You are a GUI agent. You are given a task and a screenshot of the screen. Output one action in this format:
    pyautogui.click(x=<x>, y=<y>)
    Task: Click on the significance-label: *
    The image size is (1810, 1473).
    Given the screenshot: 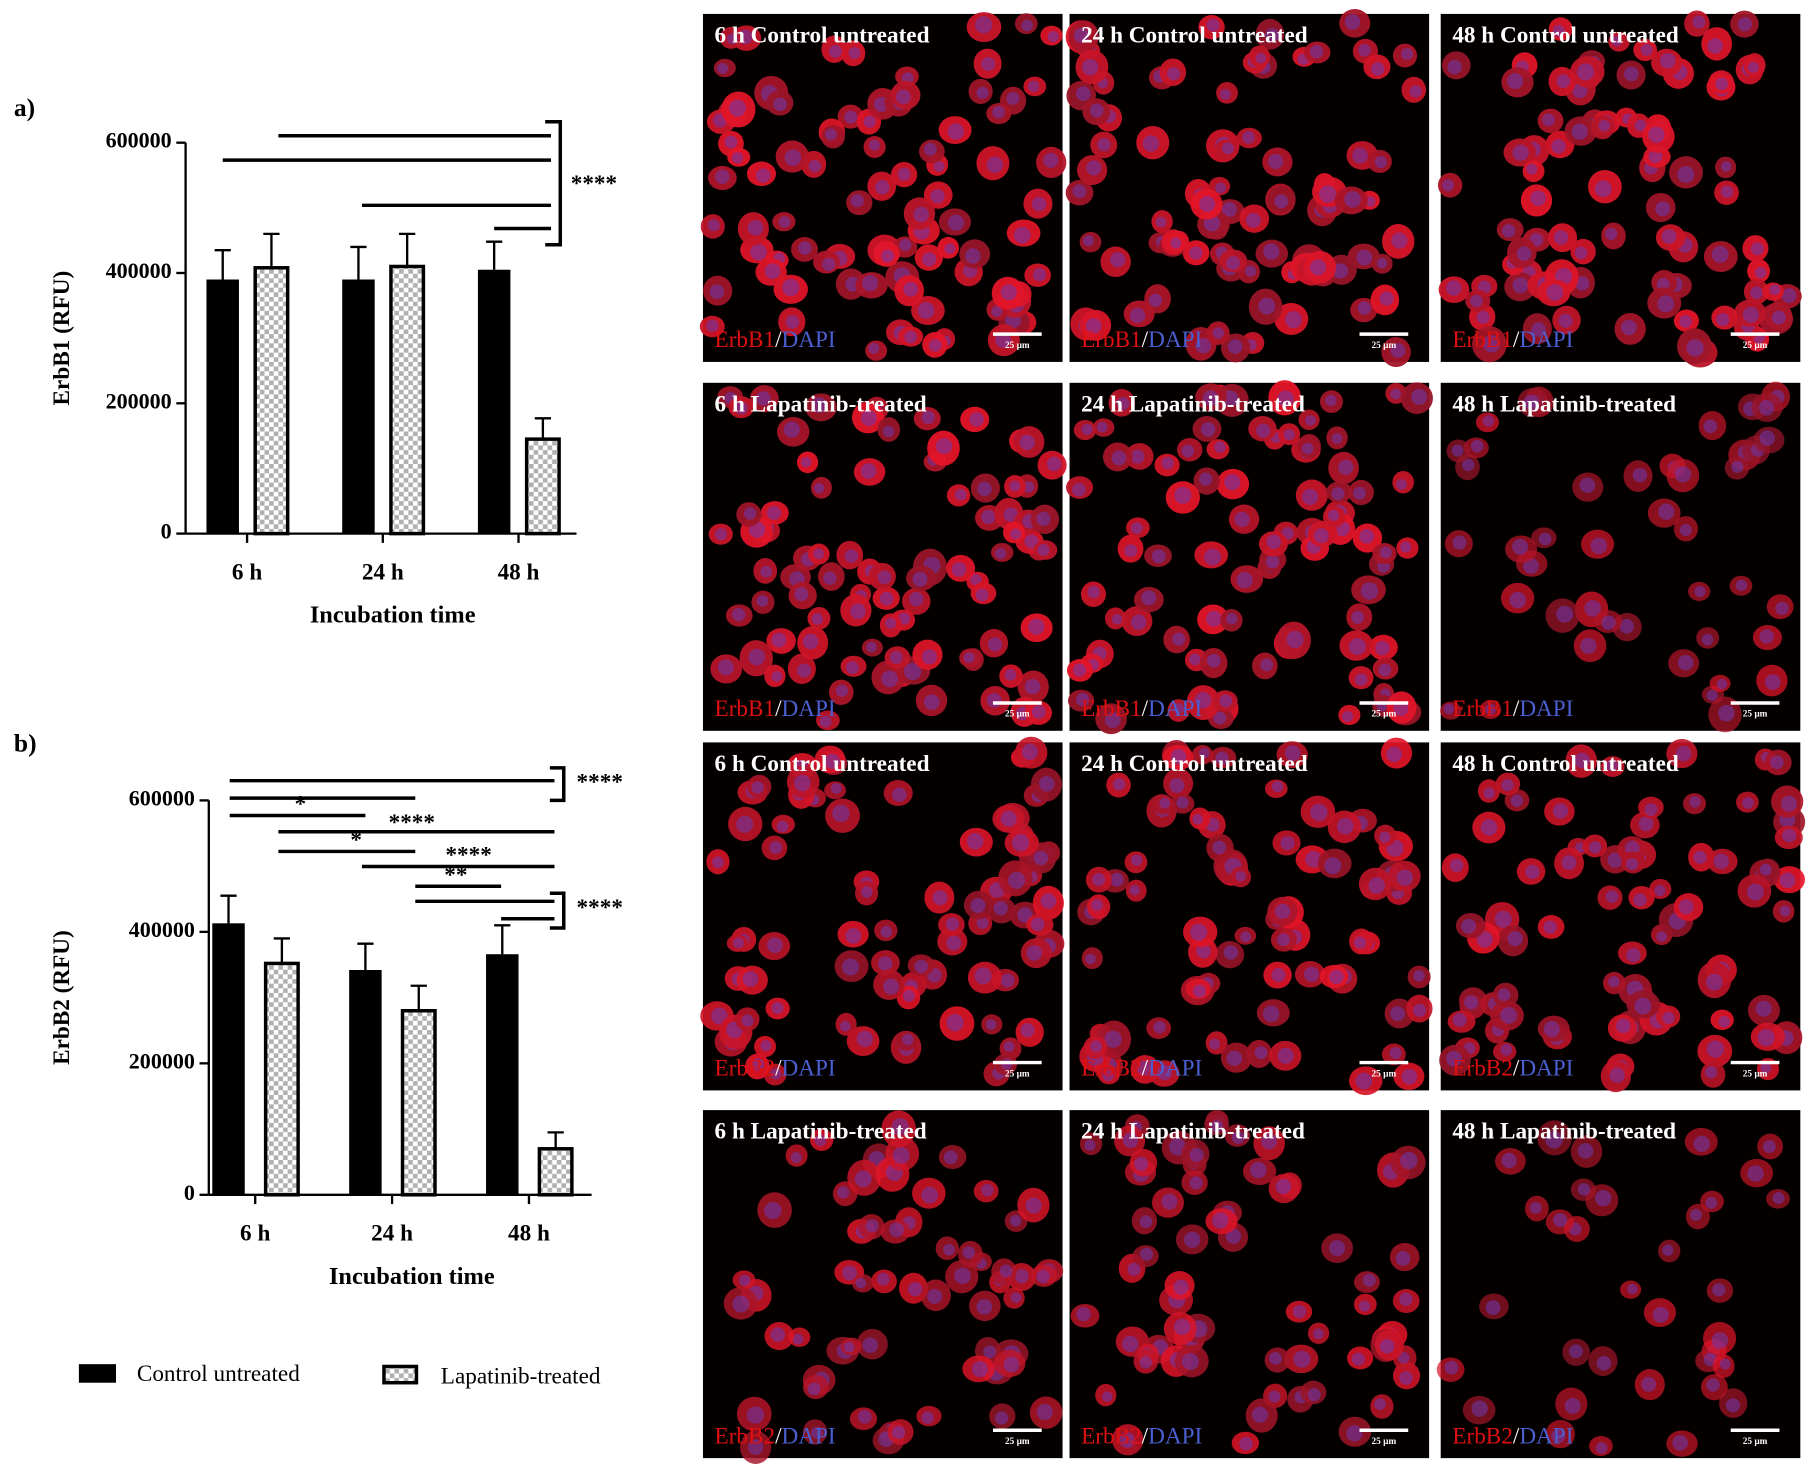 What is the action you would take?
    pyautogui.click(x=356, y=840)
    